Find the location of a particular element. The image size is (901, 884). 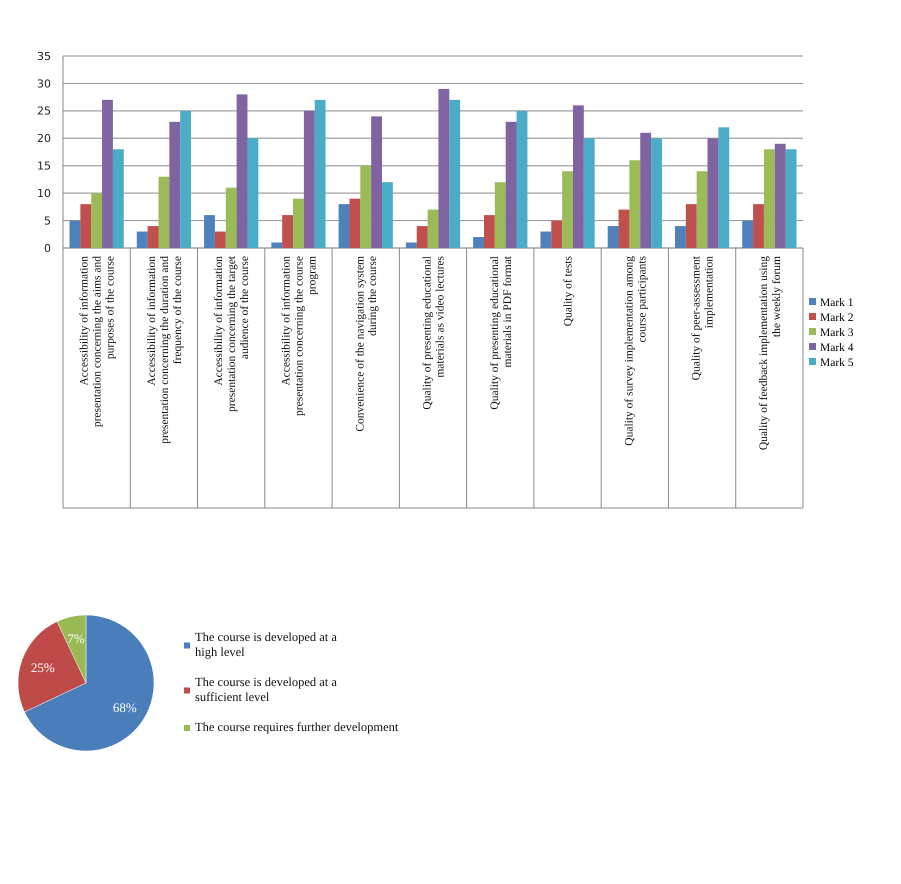

y-tick-label: 5 is located at coordinates (47, 221).